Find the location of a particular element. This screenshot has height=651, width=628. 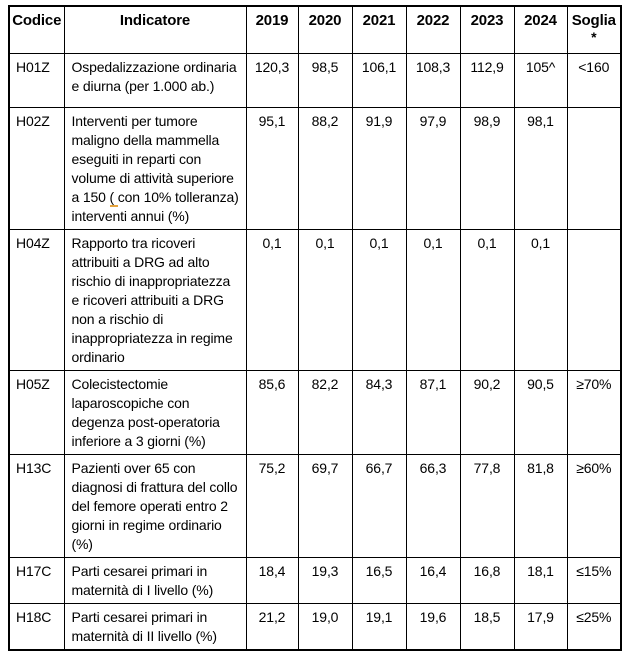

header-soglia: Soglia * is located at coordinates (594, 29).